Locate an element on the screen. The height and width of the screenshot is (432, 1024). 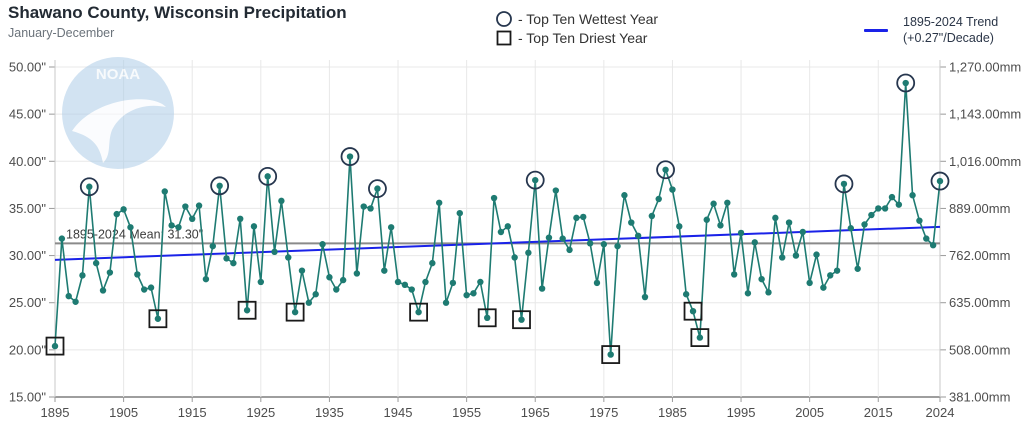
data-point-1969 is located at coordinates (562, 238).